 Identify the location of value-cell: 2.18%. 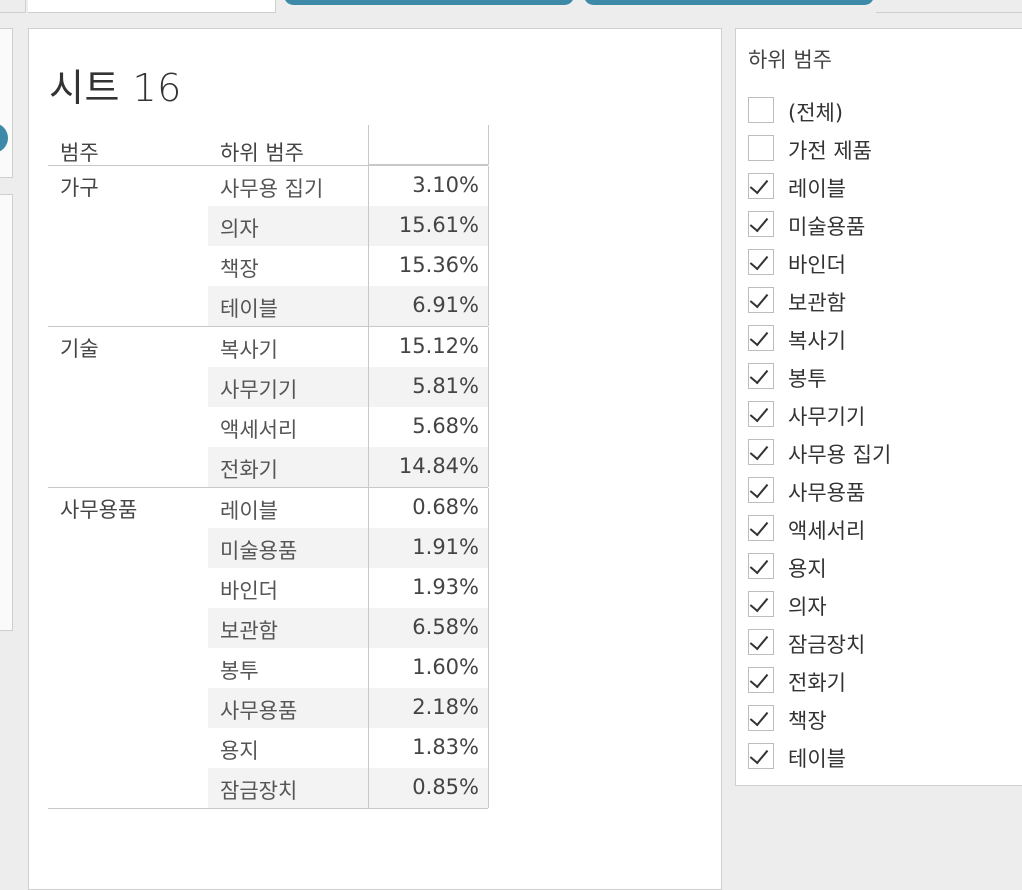
(428, 708).